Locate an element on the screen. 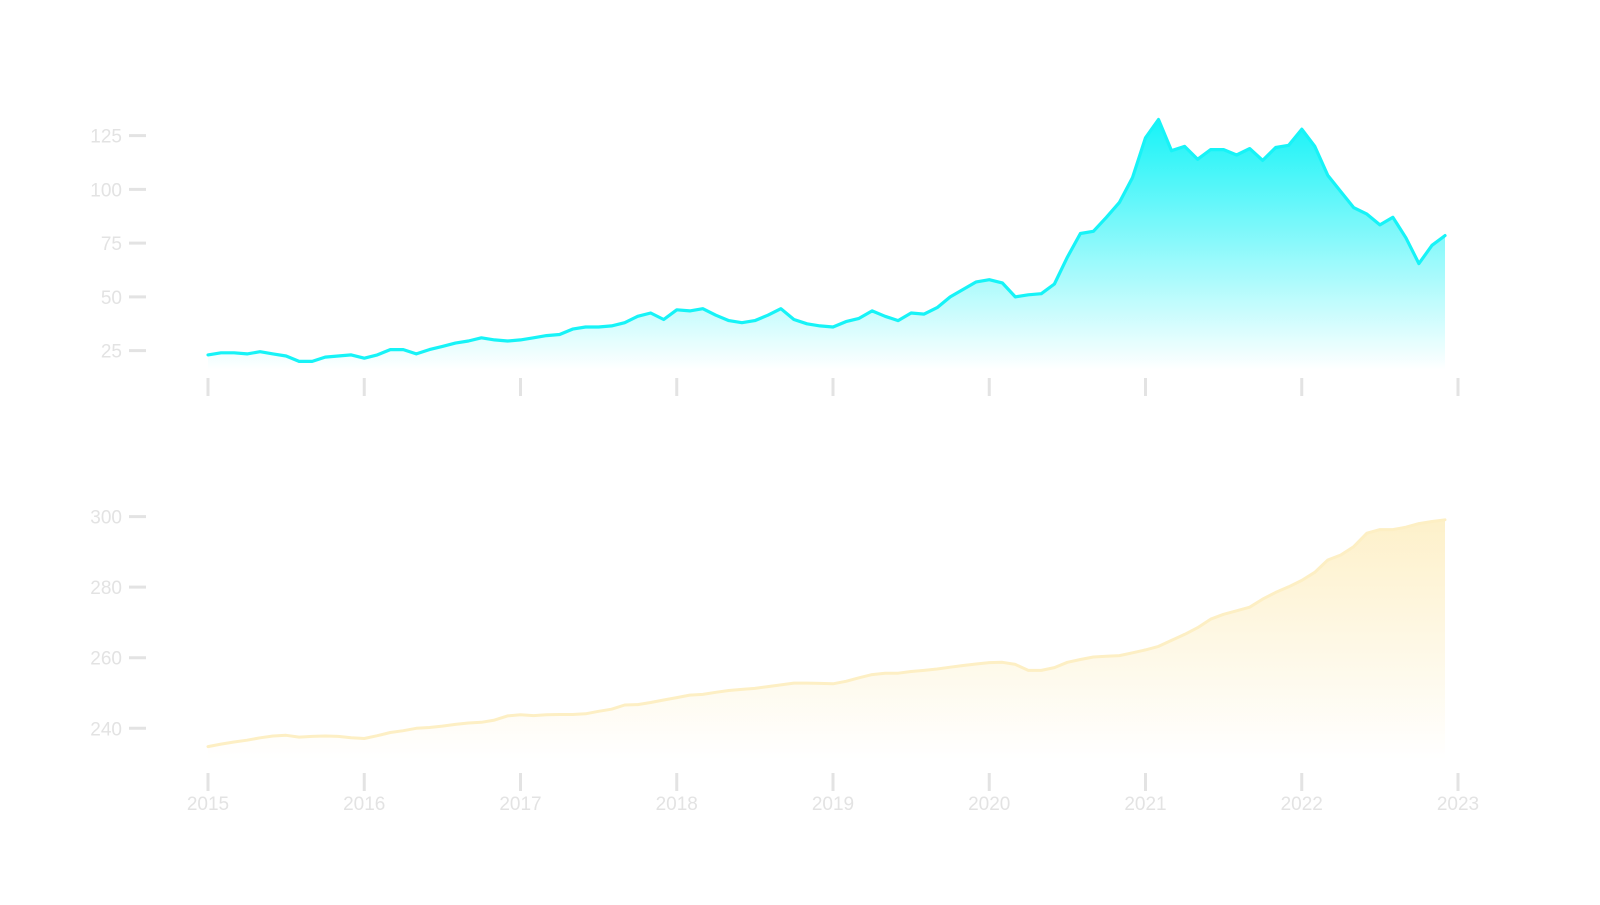 The width and height of the screenshot is (1600, 905). bottom-x-tick-label: 2020 is located at coordinates (989, 804).